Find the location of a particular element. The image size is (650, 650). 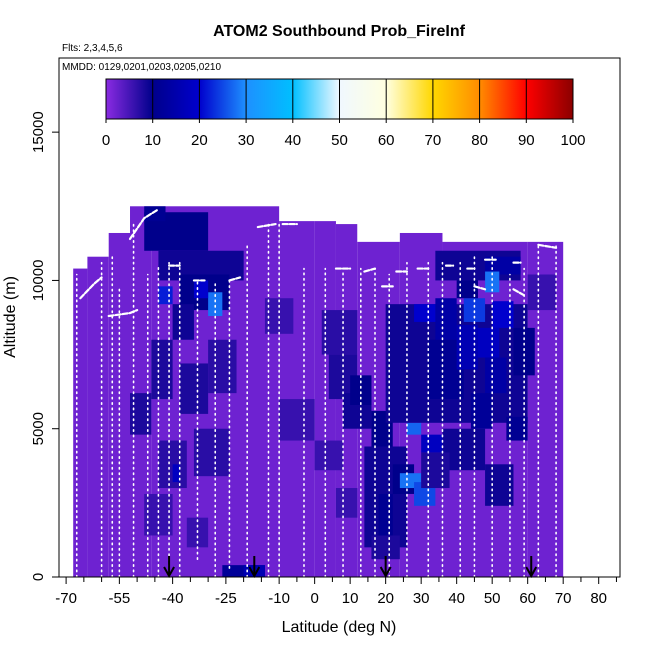

colorbar-tick-label: 90 is located at coordinates (526, 140).